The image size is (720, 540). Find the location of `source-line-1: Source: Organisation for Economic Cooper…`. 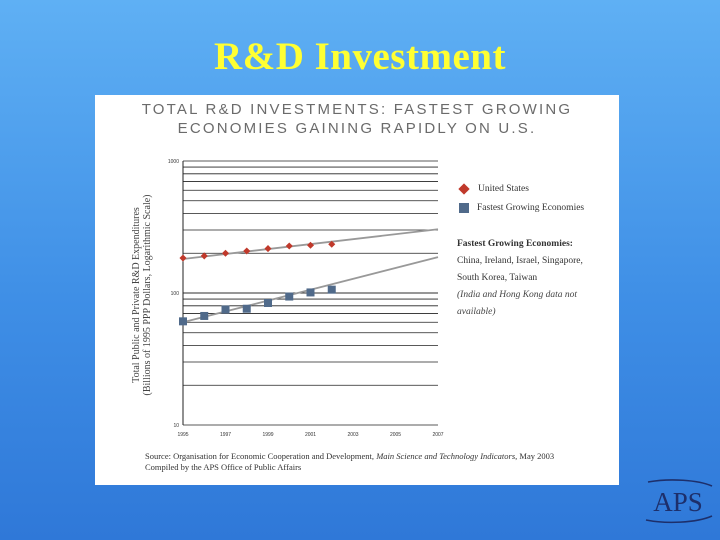

source-line-1: Source: Organisation for Economic Cooper… is located at coordinates (380, 456).